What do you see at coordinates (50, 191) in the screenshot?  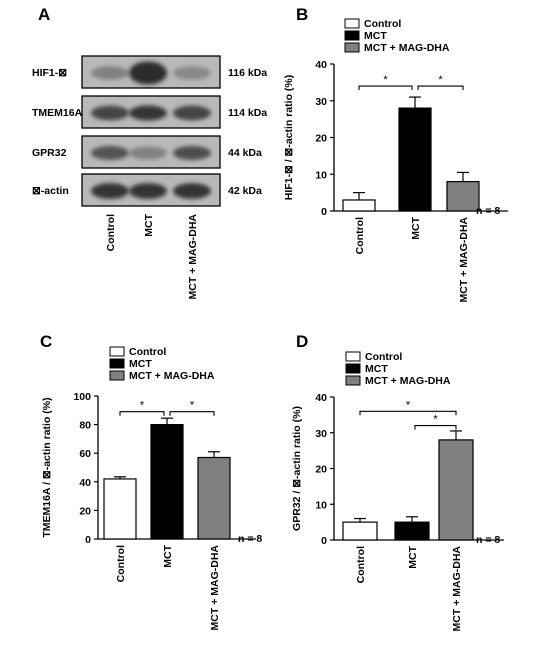 I see `blot-protein-label: ⊠-actin` at bounding box center [50, 191].